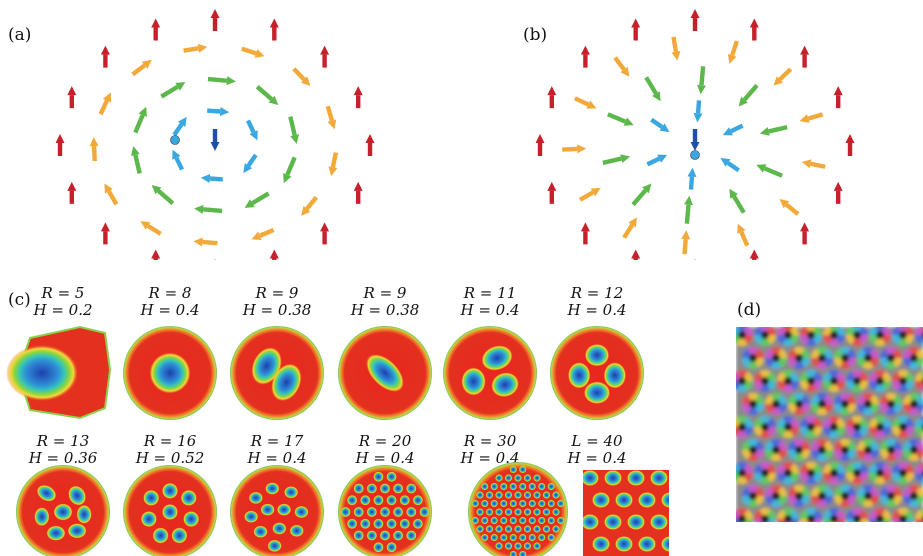  I want to click on radius-label: R = 13, so click(63, 441).